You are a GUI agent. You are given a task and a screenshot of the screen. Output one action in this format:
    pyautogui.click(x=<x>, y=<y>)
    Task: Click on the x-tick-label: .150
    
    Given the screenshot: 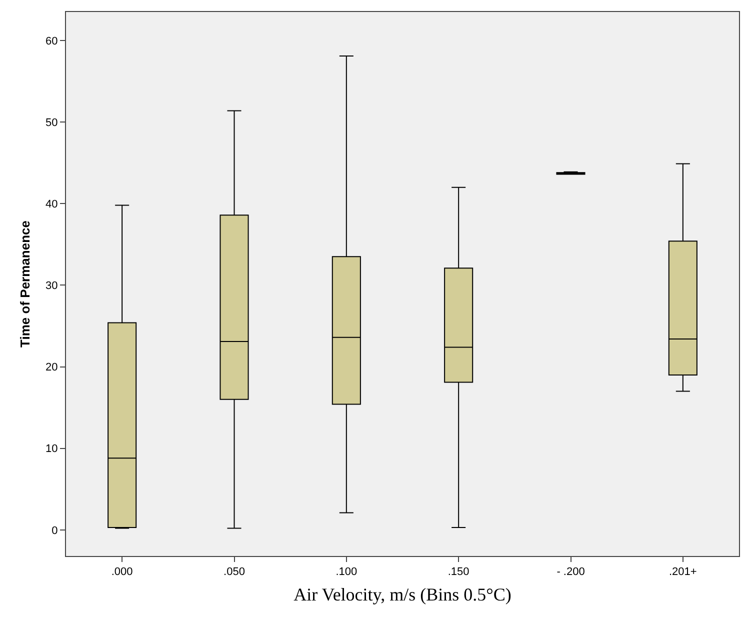 What is the action you would take?
    pyautogui.click(x=459, y=572)
    